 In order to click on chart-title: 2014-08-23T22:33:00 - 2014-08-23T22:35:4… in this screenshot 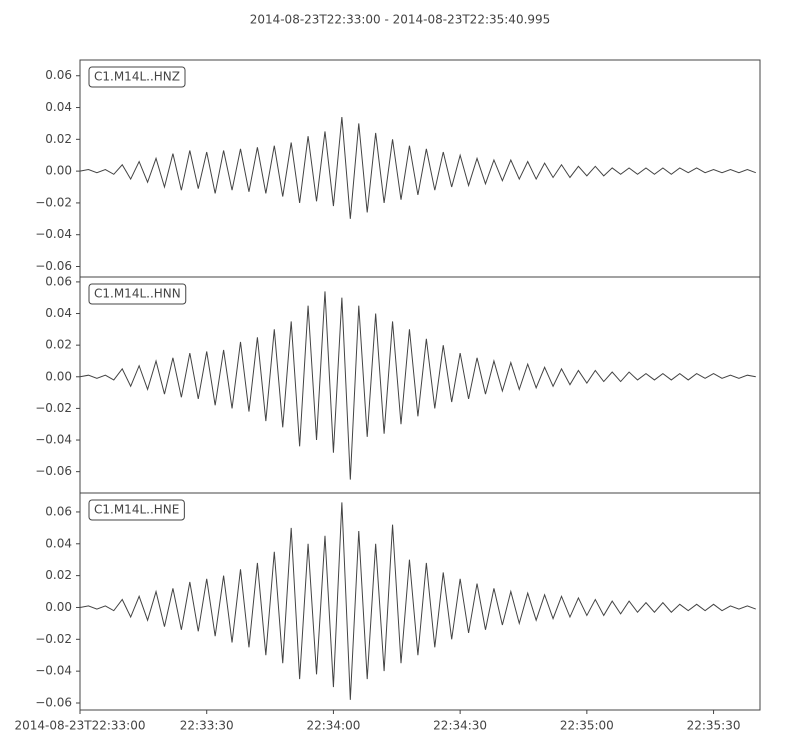, I will do `click(400, 20)`.